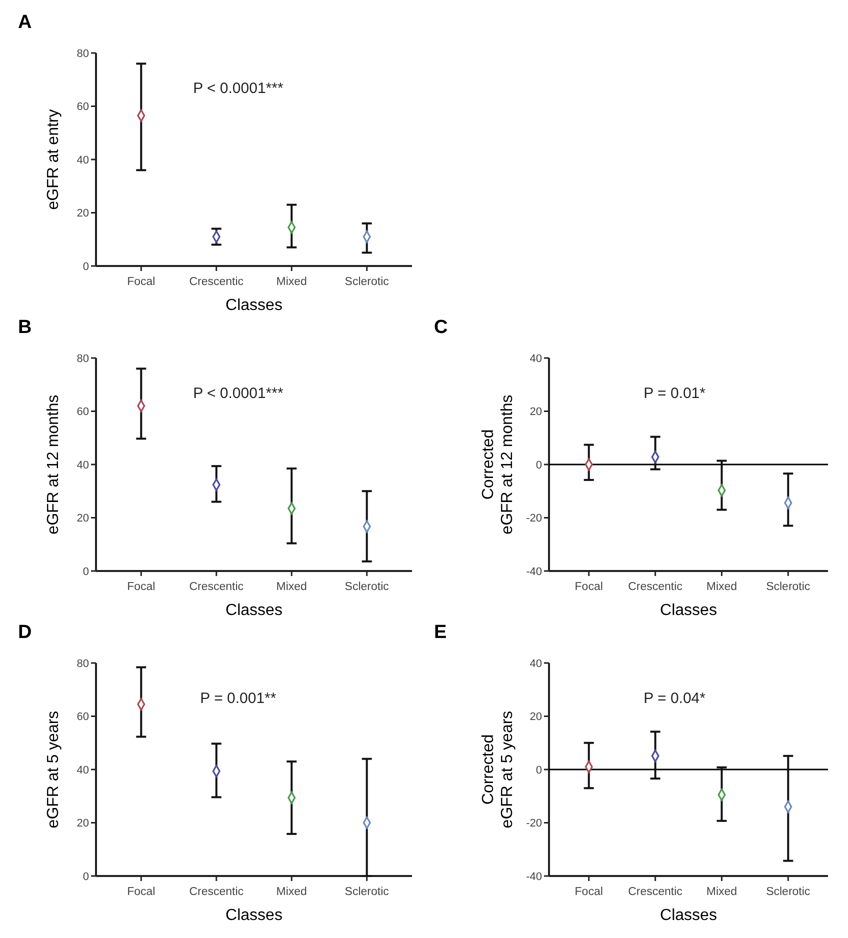  I want to click on annotation: P = 0.04*, so click(675, 698).